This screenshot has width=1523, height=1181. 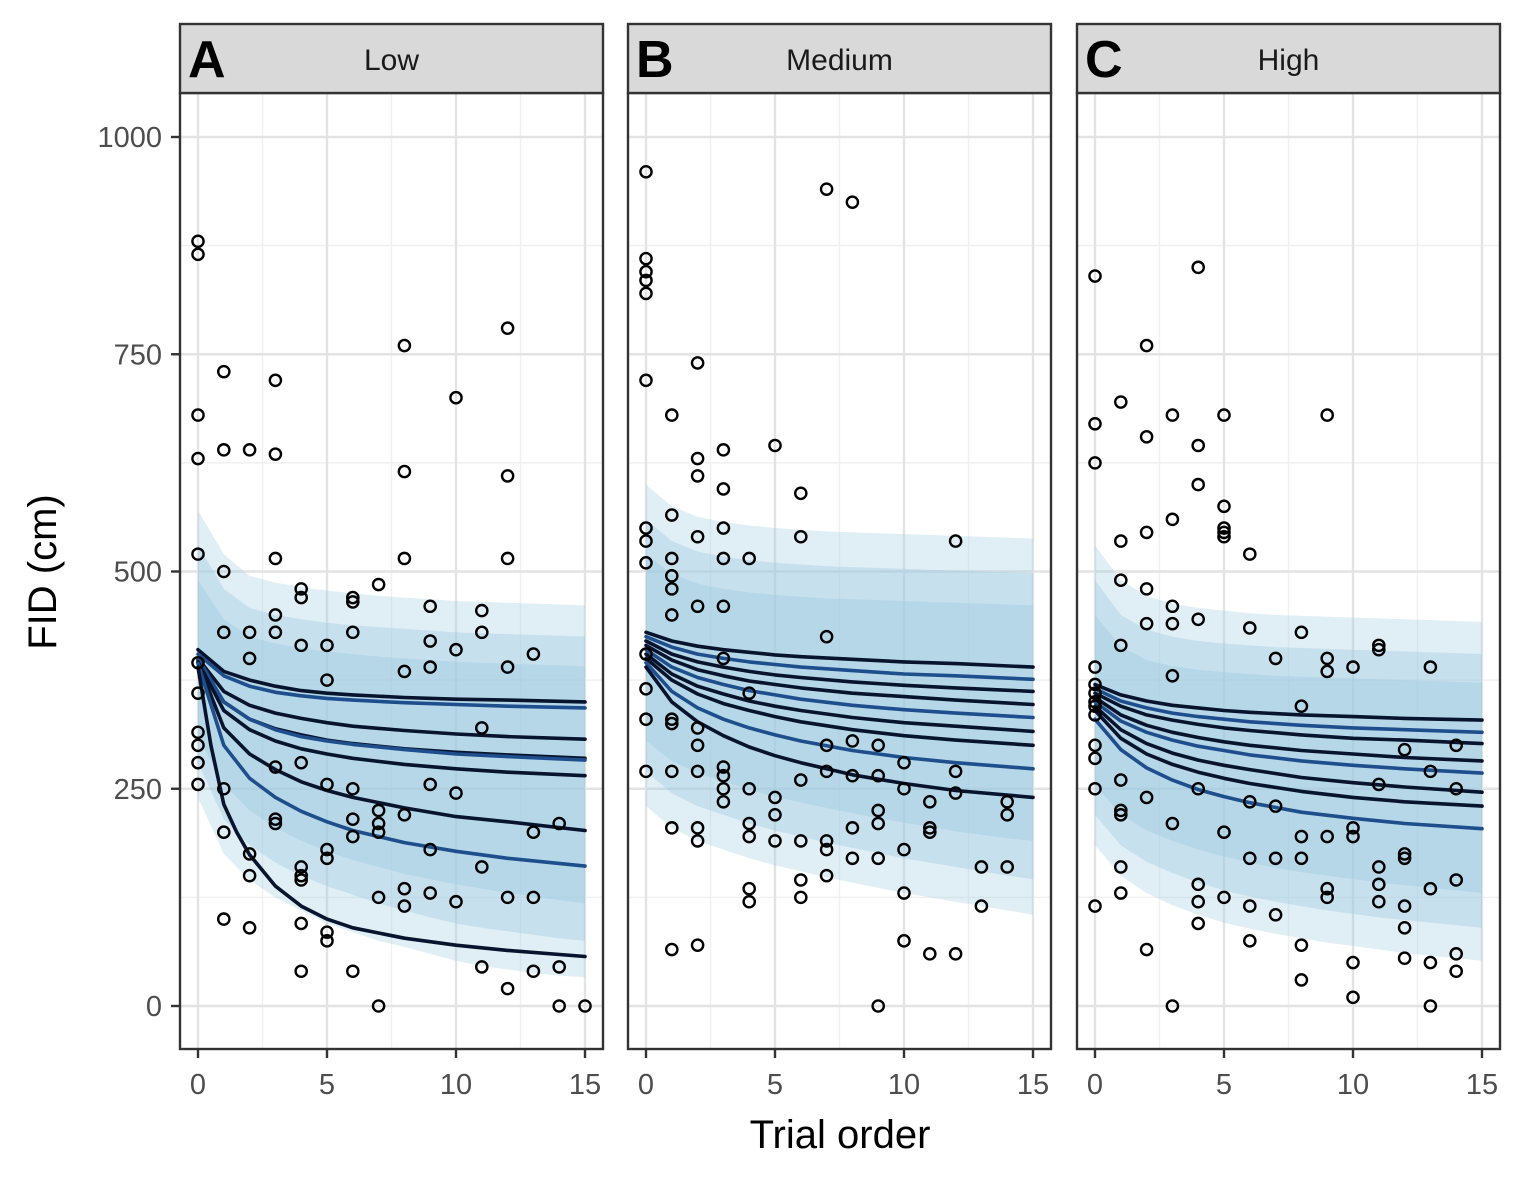 What do you see at coordinates (129, 138) in the screenshot?
I see `y-tick-label: 1000` at bounding box center [129, 138].